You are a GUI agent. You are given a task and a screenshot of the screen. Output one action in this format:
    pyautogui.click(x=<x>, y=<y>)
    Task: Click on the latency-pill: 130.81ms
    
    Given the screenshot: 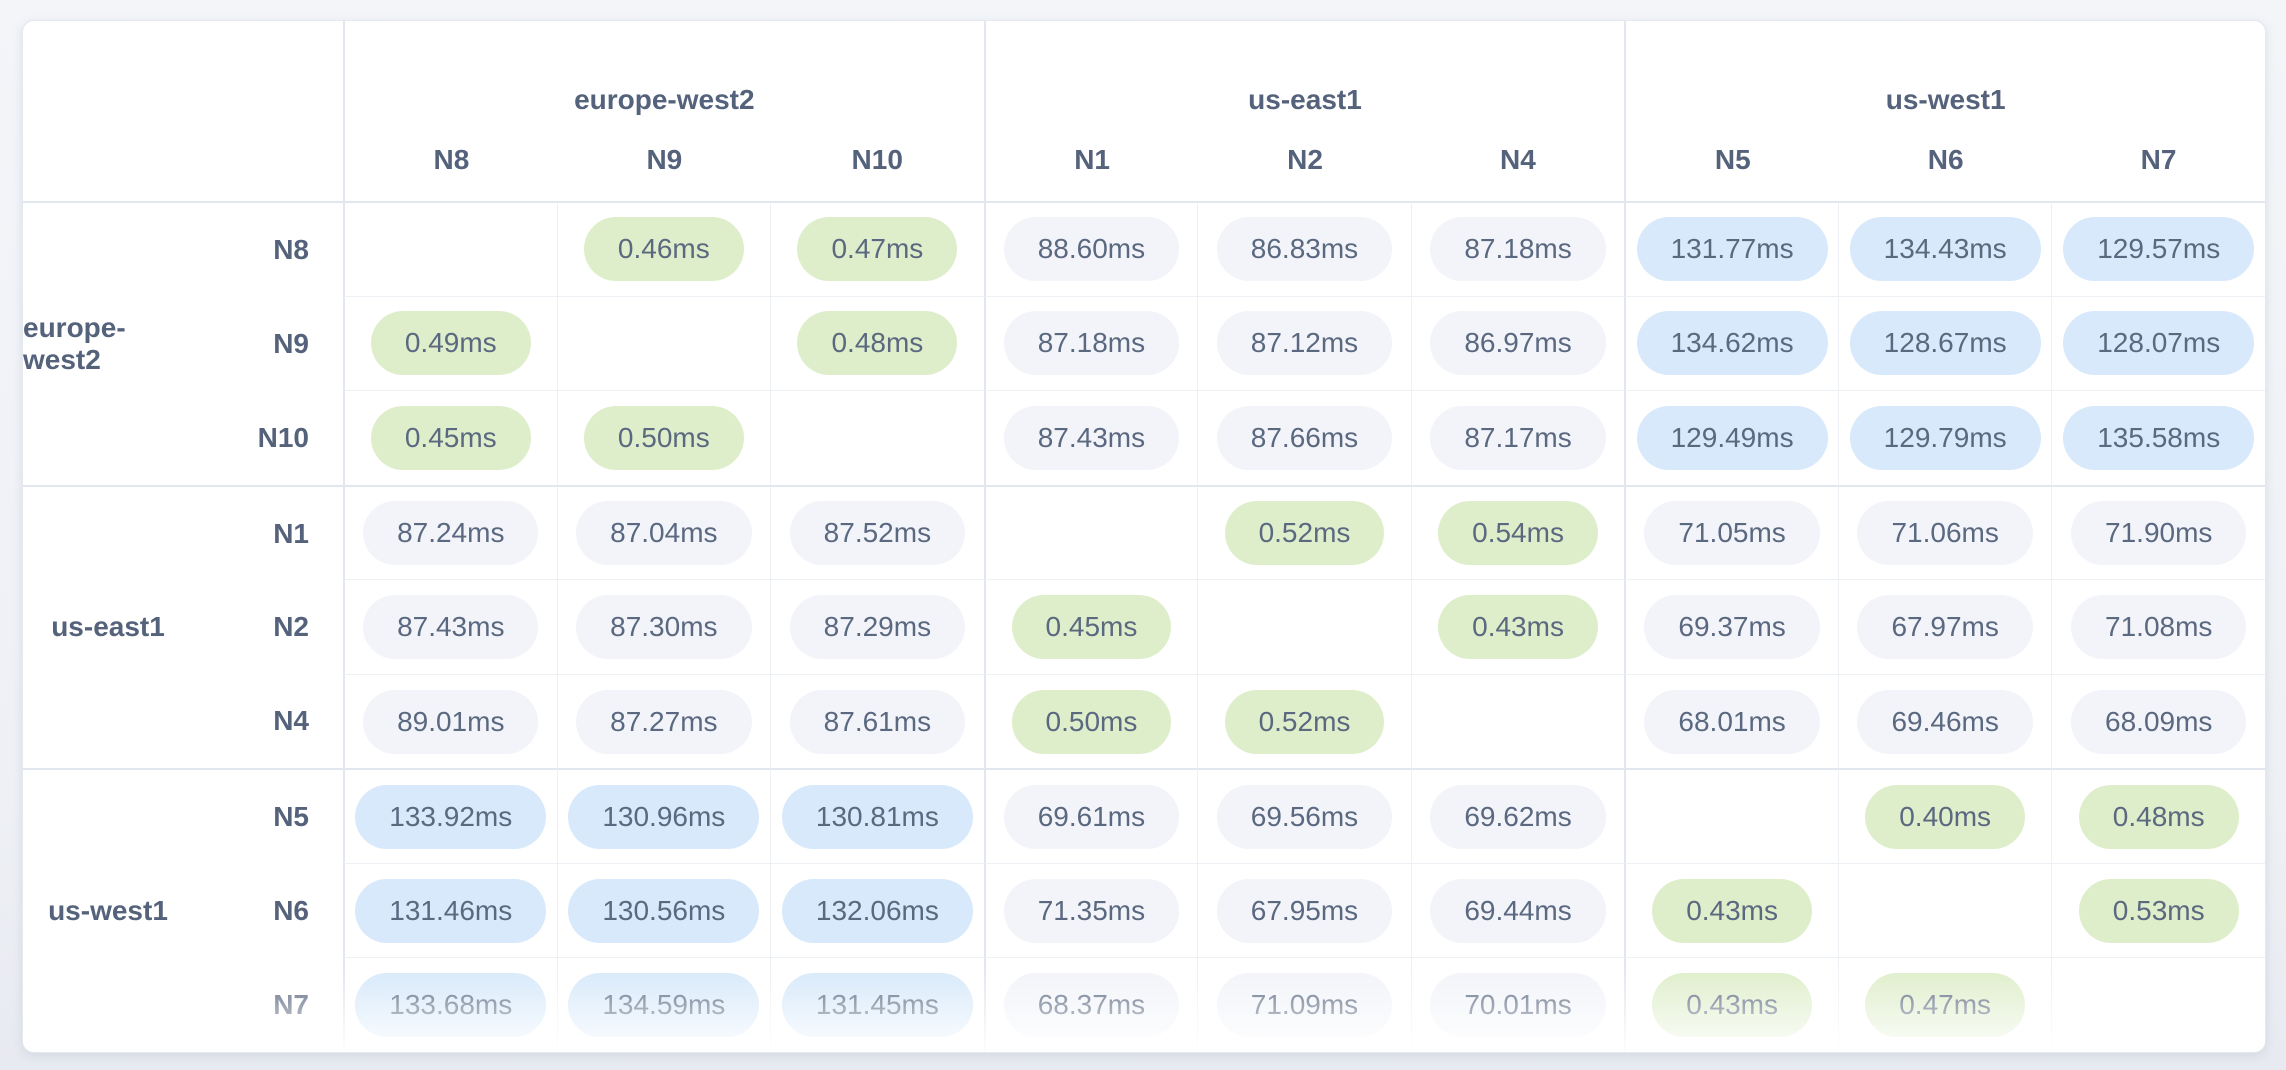 What is the action you would take?
    pyautogui.click(x=877, y=816)
    